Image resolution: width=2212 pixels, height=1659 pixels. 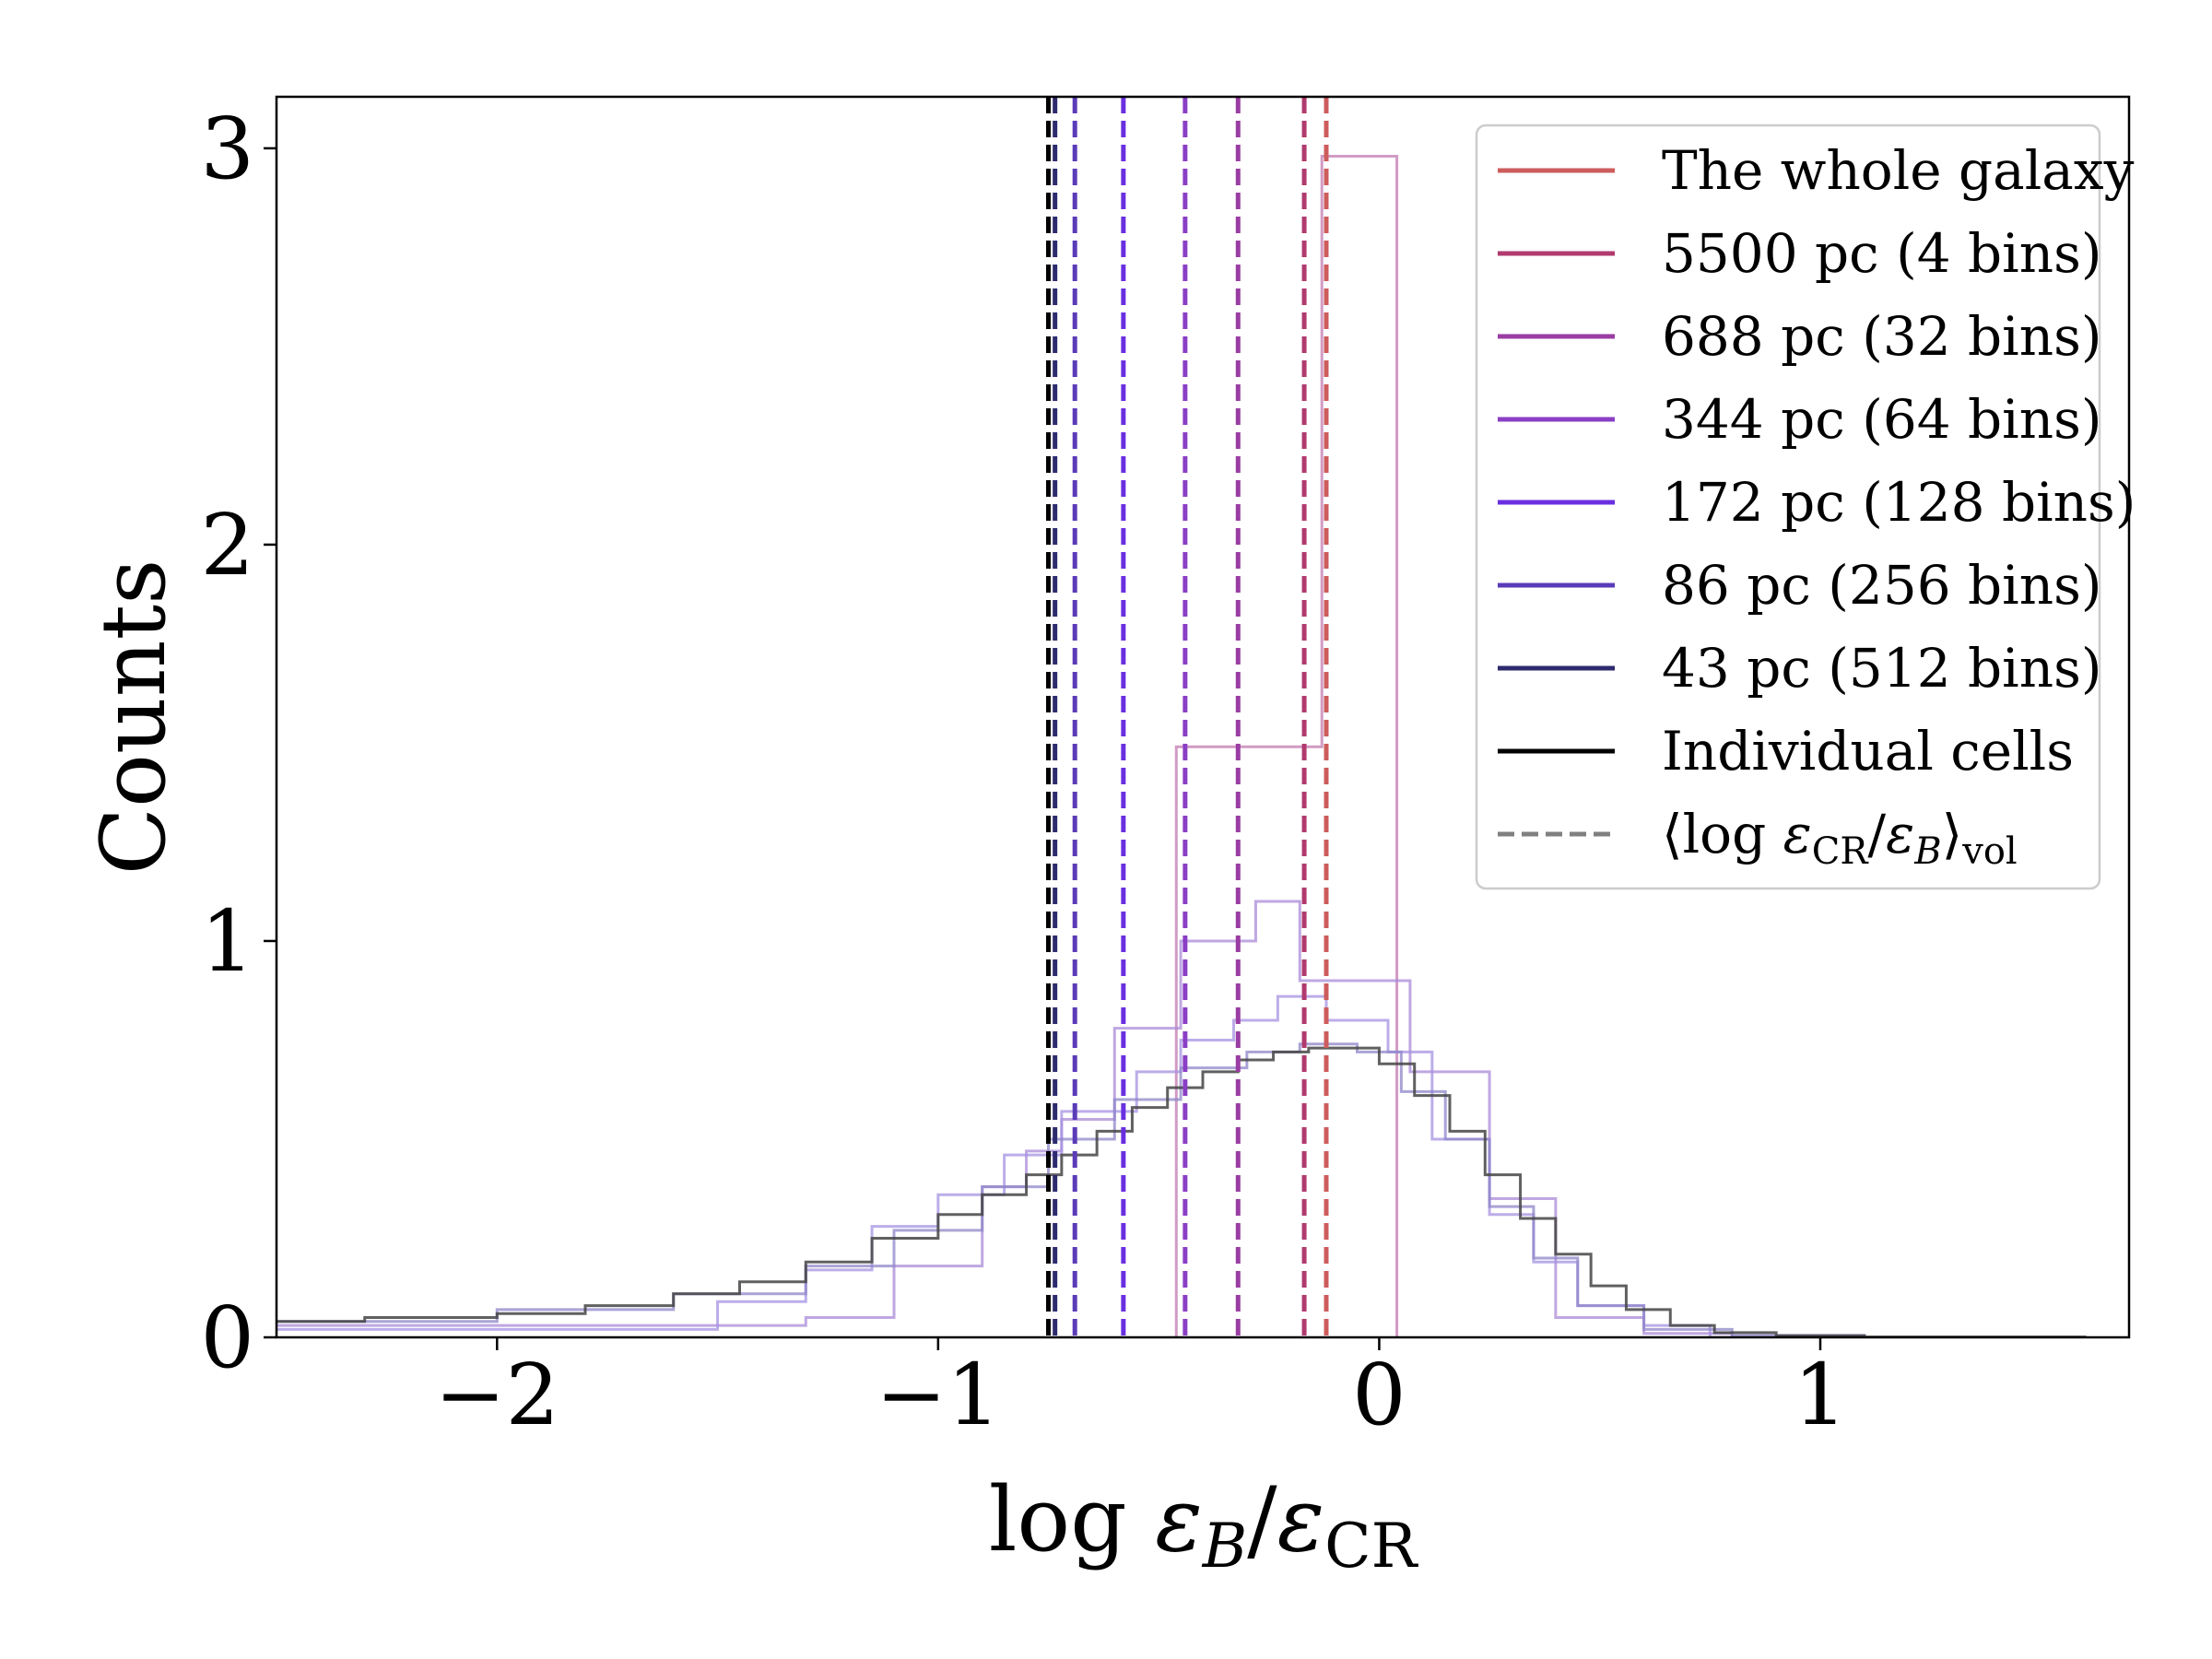 What do you see at coordinates (1379, 1395) in the screenshot?
I see `x-tick-label-2: 0` at bounding box center [1379, 1395].